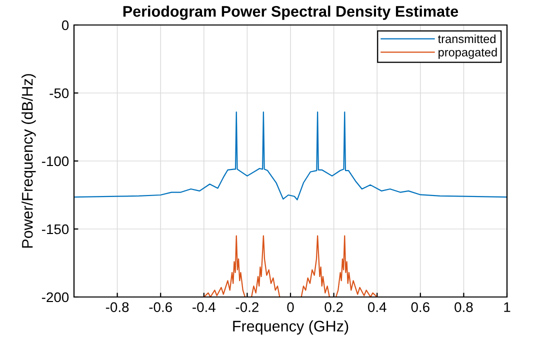  Describe the element at coordinates (55, 161) in the screenshot. I see `y-tick-label: -100` at that location.